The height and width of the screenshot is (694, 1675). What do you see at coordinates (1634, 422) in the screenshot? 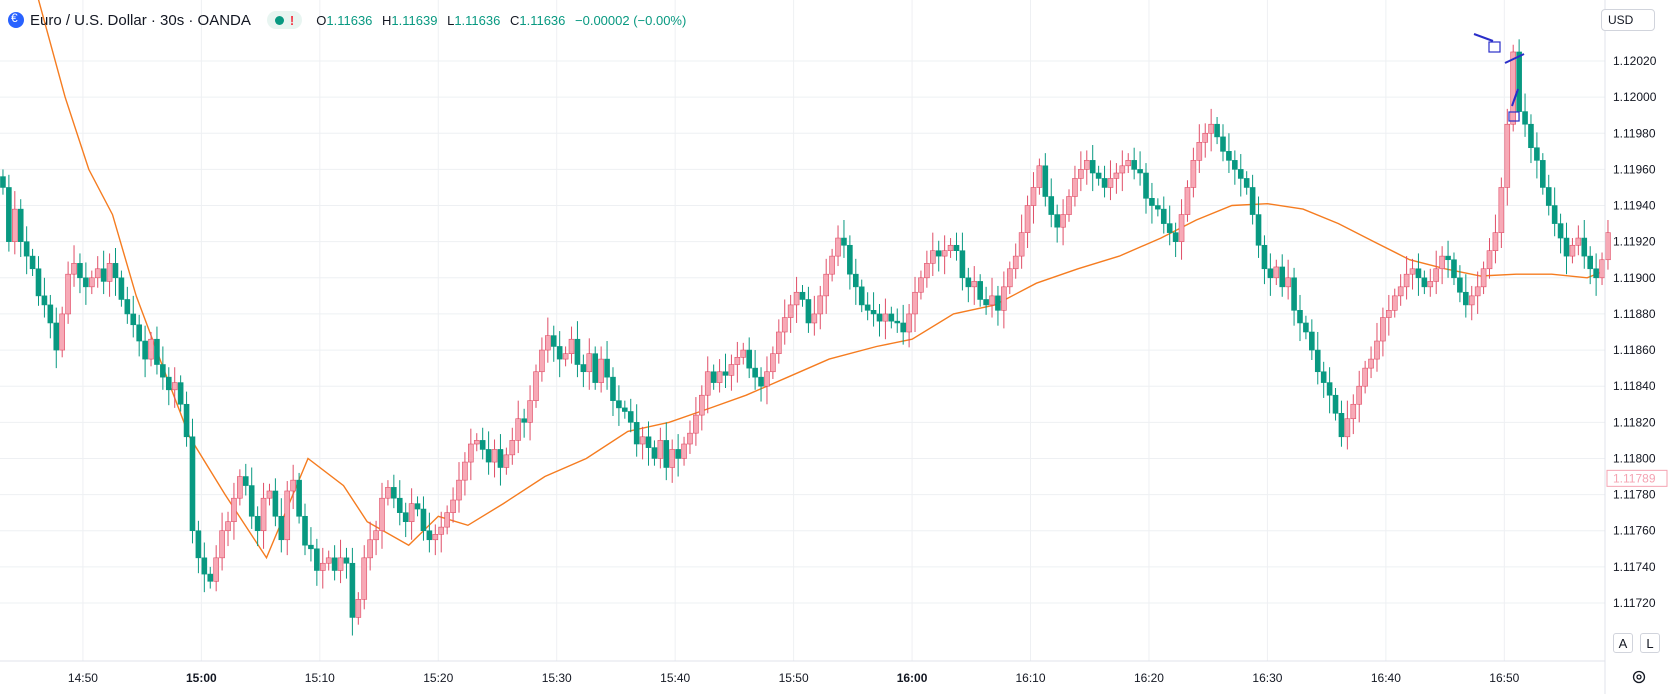
I see `price-tick-label: 1.11820` at bounding box center [1634, 422].